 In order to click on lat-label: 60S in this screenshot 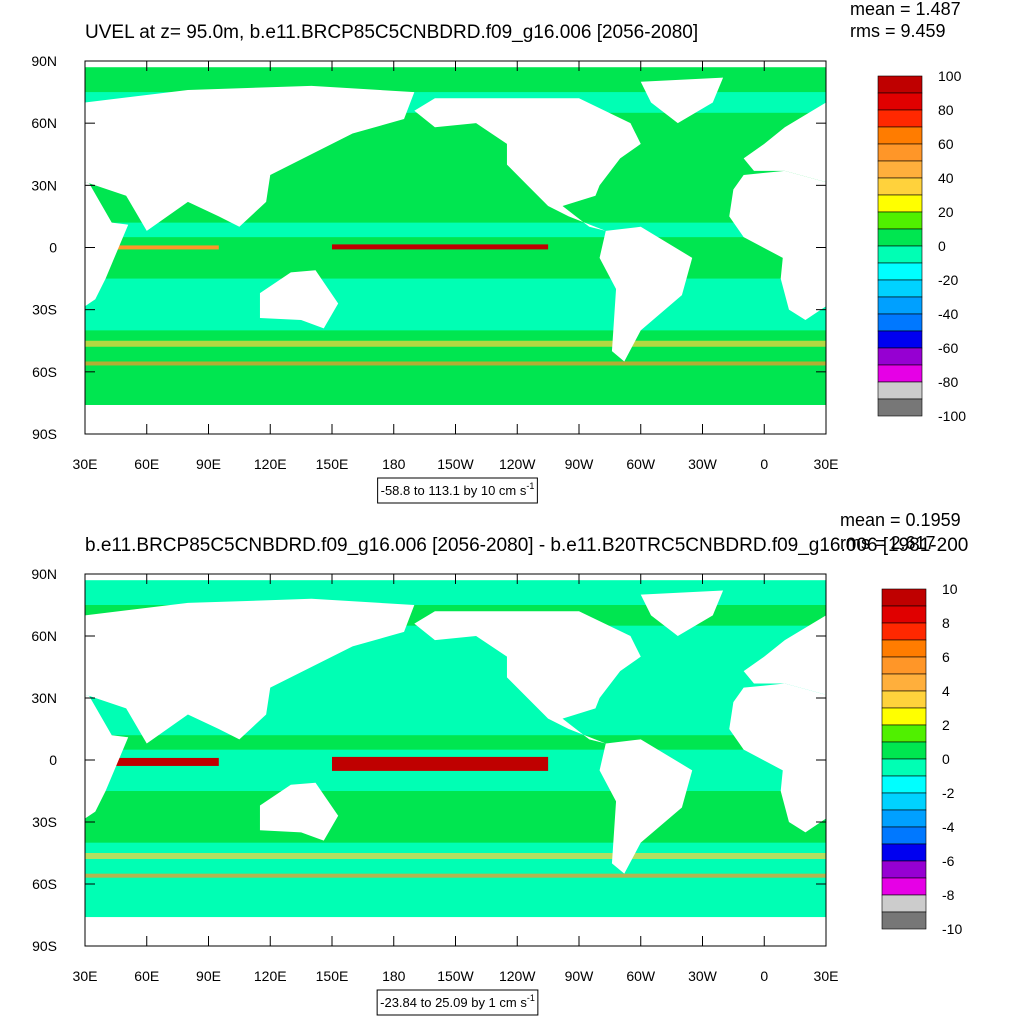, I will do `click(44, 372)`.